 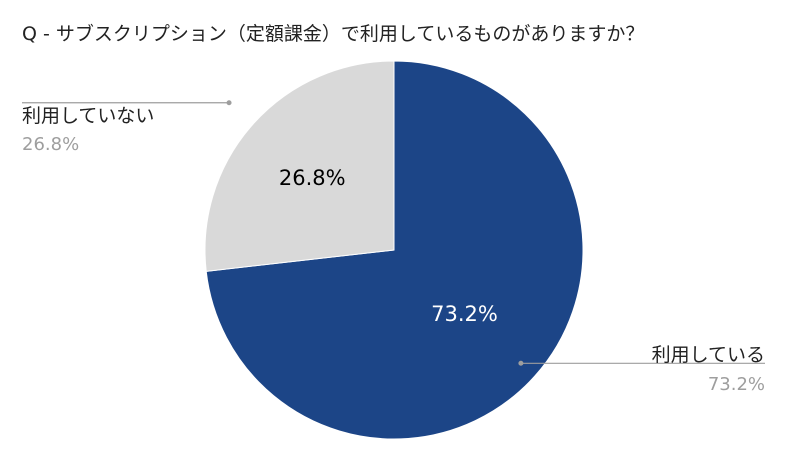 I want to click on pie-slice, so click(x=299, y=166).